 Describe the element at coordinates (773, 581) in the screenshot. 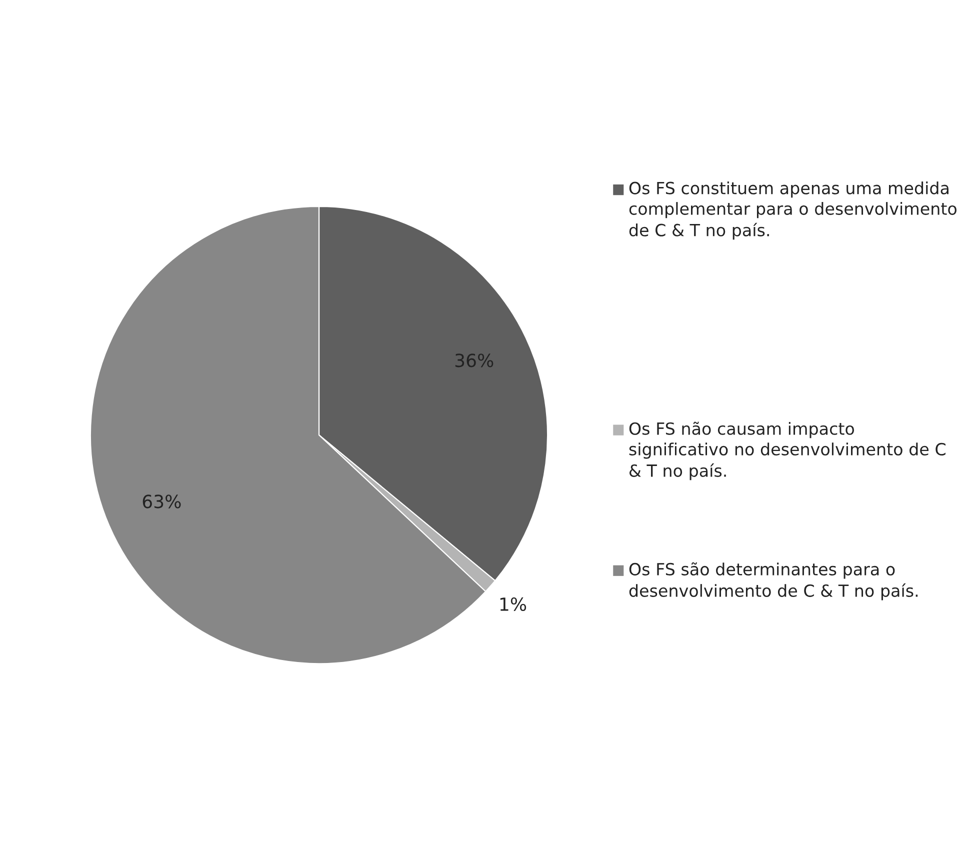

I see `legend-label: Os FS são determinantes para o desenvolvimento de C & T no país.` at that location.